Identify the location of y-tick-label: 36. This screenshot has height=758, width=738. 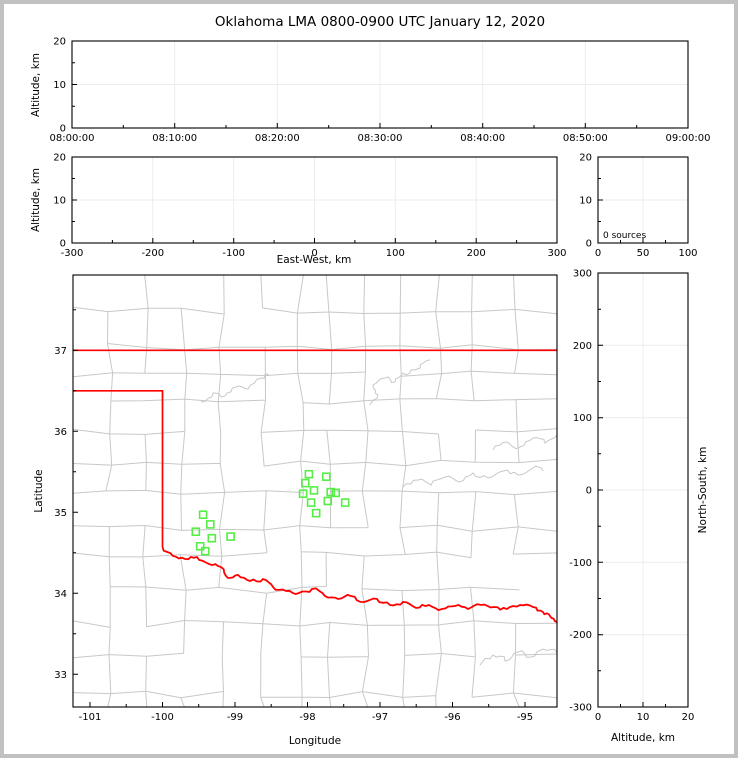
(60, 432).